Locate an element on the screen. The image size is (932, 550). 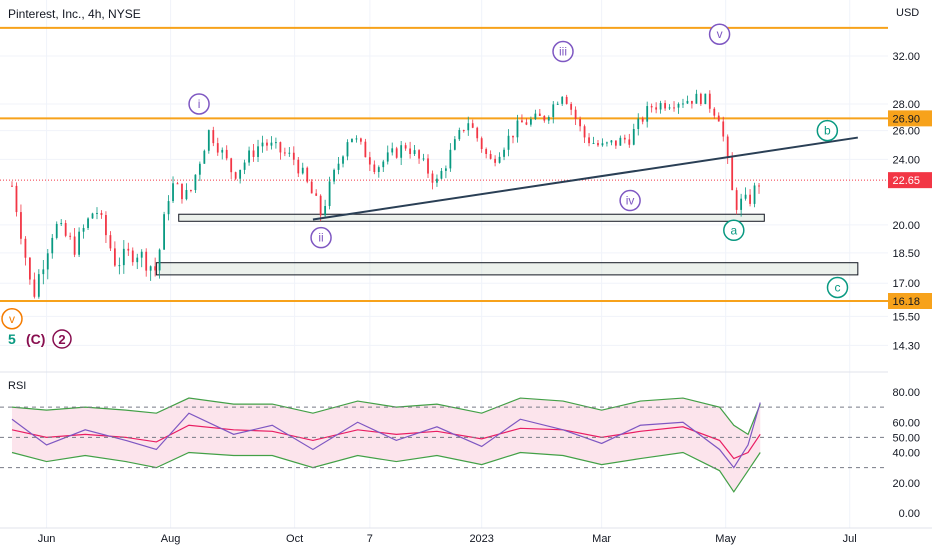
trendline-segment is located at coordinates (585, 178).